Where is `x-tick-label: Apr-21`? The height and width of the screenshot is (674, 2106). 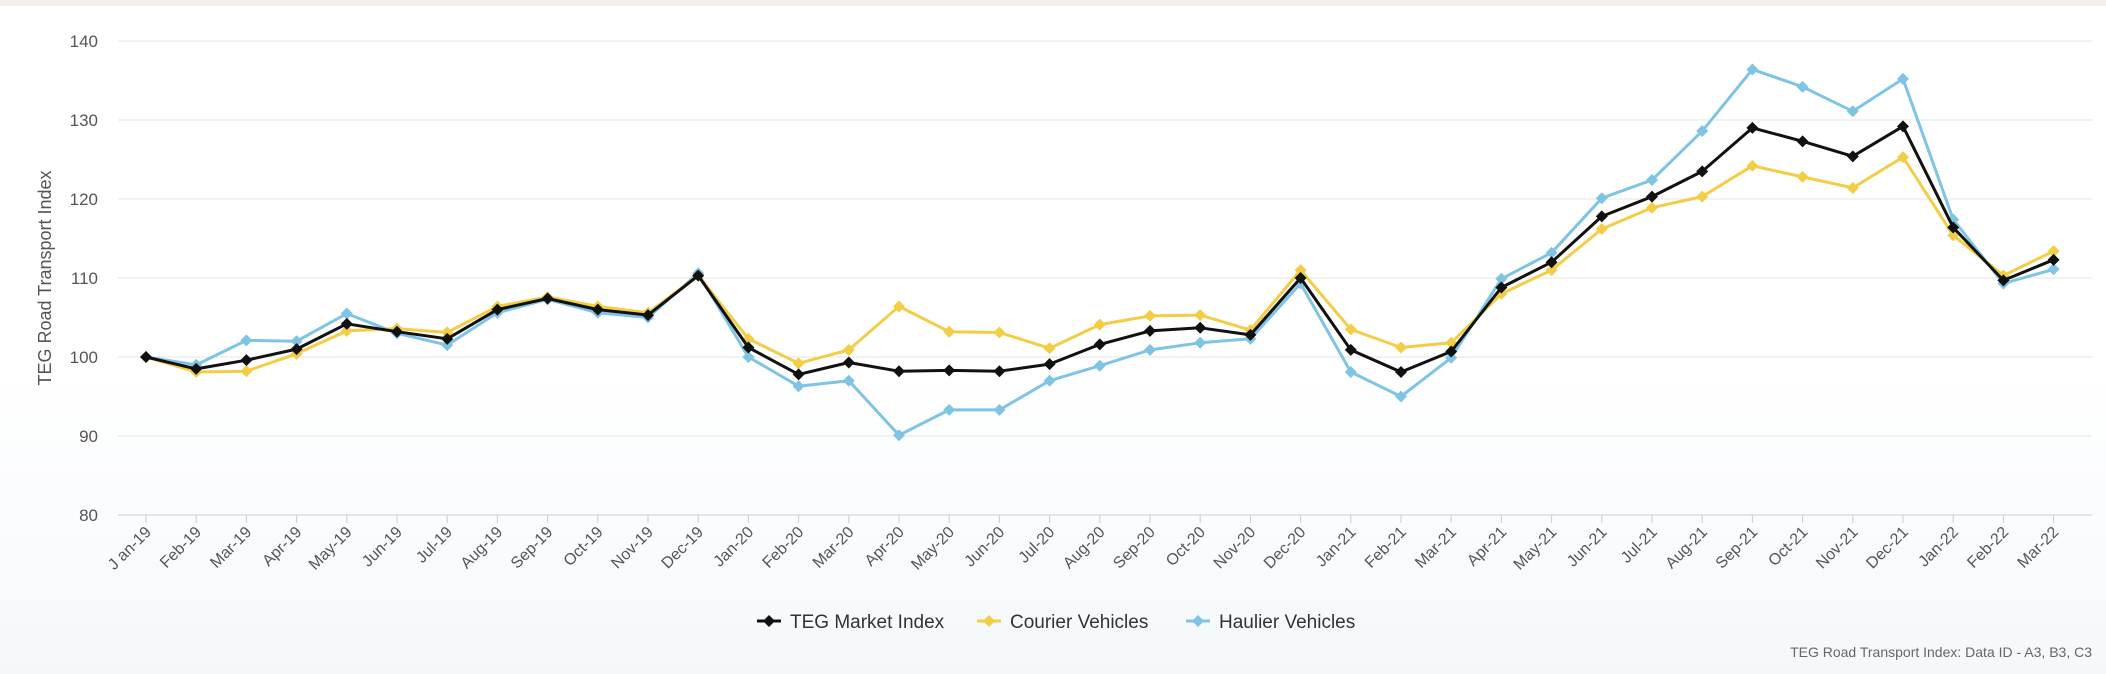
x-tick-label: Apr-21 is located at coordinates (1487, 547).